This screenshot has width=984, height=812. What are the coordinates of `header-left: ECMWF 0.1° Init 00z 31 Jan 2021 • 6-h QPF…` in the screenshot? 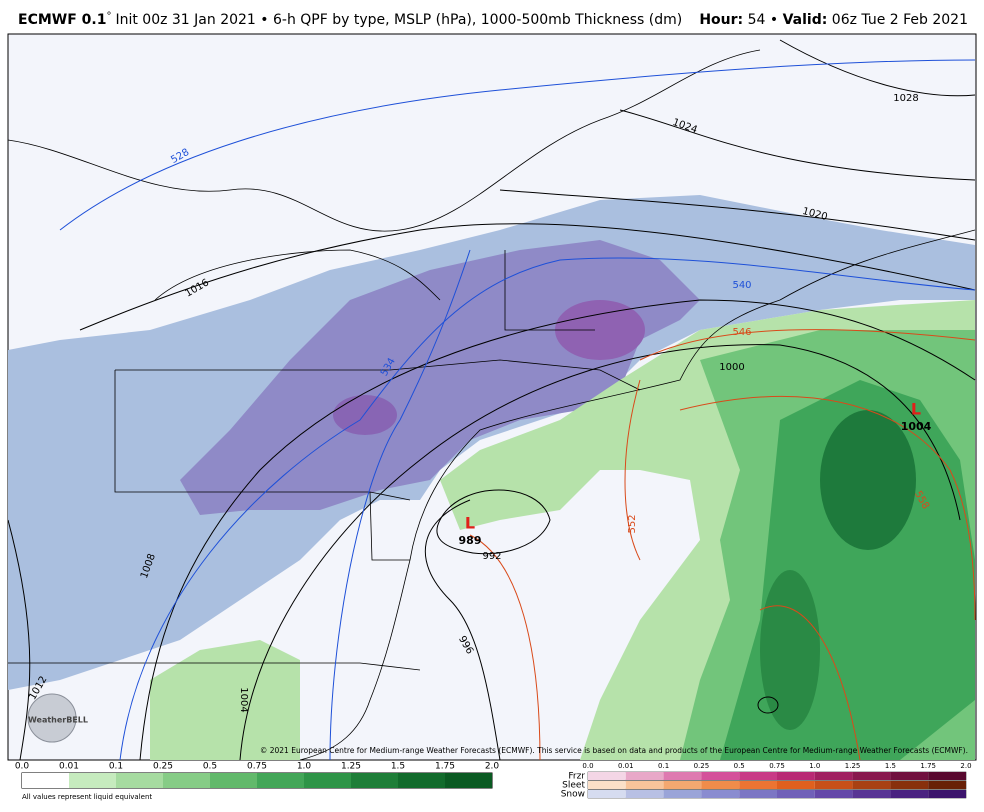 It's located at (350, 19).